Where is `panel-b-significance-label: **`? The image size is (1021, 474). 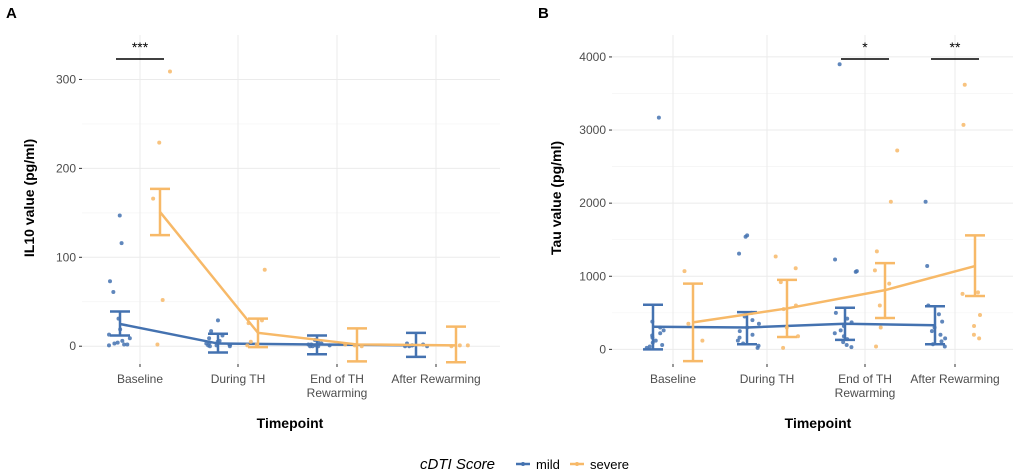 panel-b-significance-label: ** is located at coordinates (955, 47).